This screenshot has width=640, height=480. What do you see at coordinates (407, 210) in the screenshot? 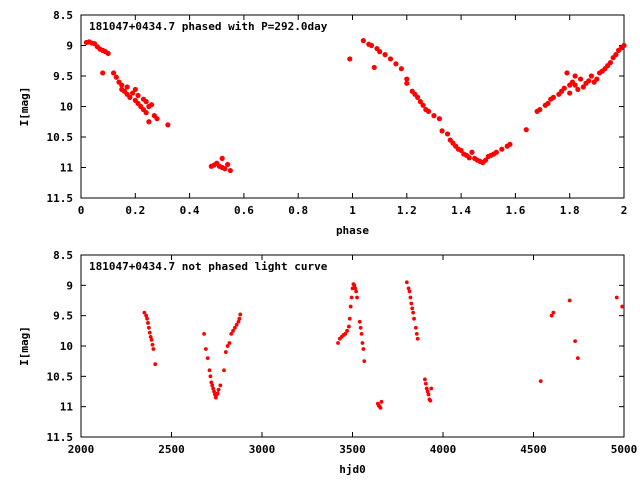
I see `x-tick-label: 1.2` at bounding box center [407, 210].